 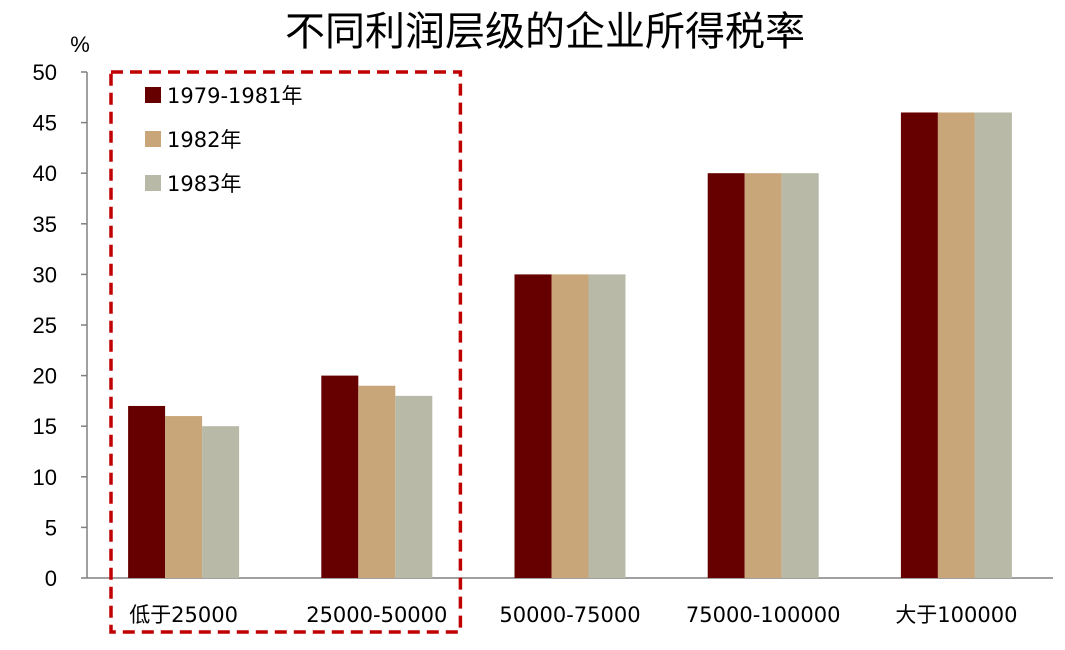 I want to click on y-tick-label: 5, so click(x=51, y=527).